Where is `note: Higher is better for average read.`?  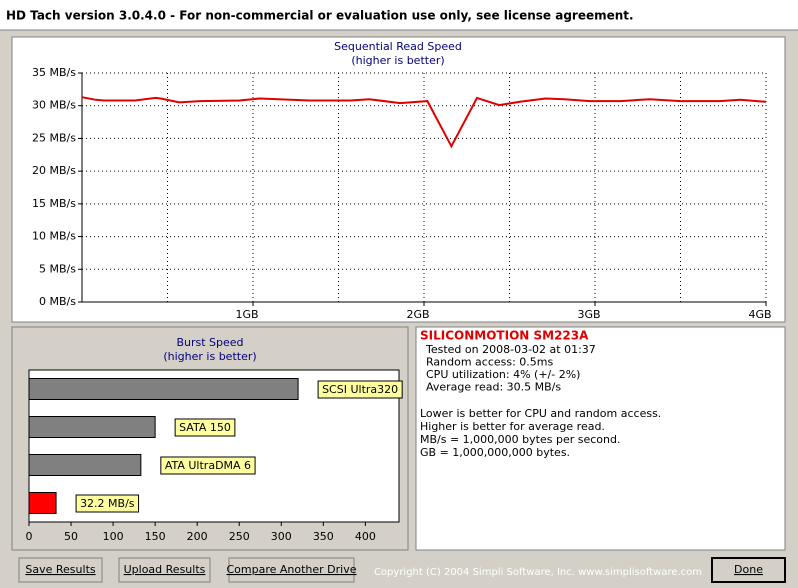
note: Higher is better for average read. is located at coordinates (512, 426).